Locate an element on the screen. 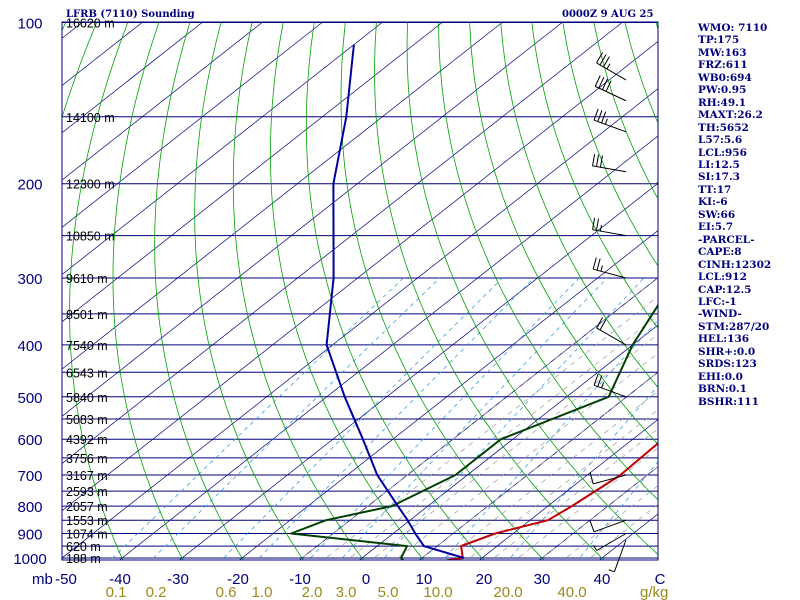  index-item: LFC:-1 is located at coordinates (717, 301).